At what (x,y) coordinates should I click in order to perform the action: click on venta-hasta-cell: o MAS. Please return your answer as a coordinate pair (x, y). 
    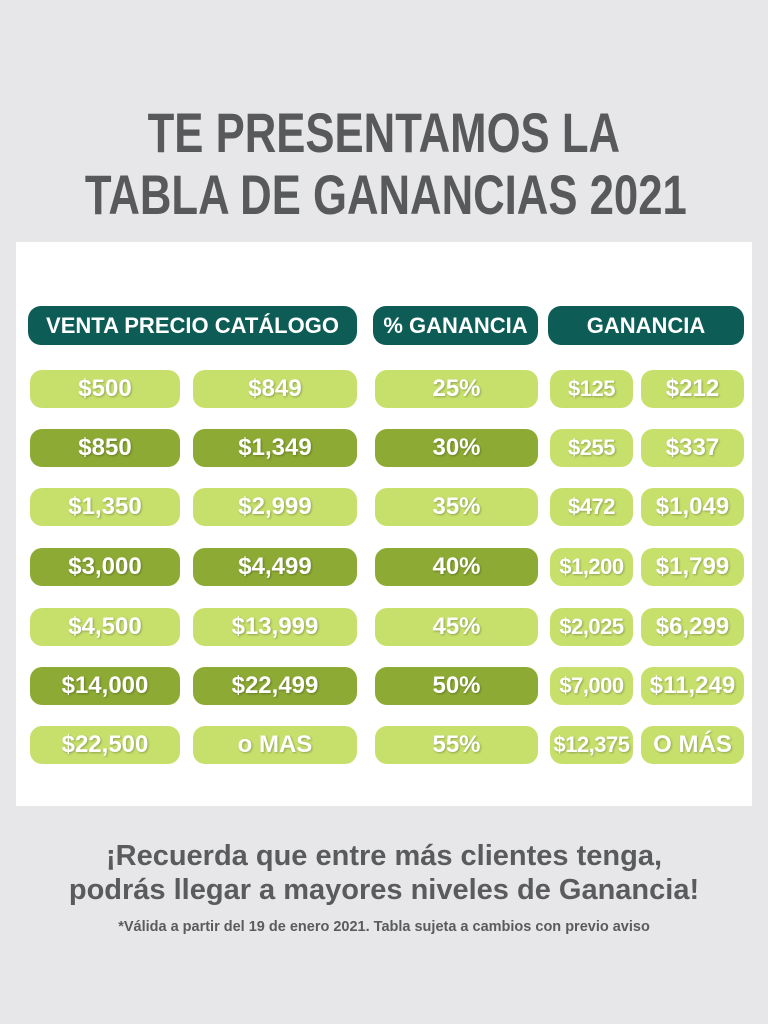
    Looking at the image, I should click on (275, 745).